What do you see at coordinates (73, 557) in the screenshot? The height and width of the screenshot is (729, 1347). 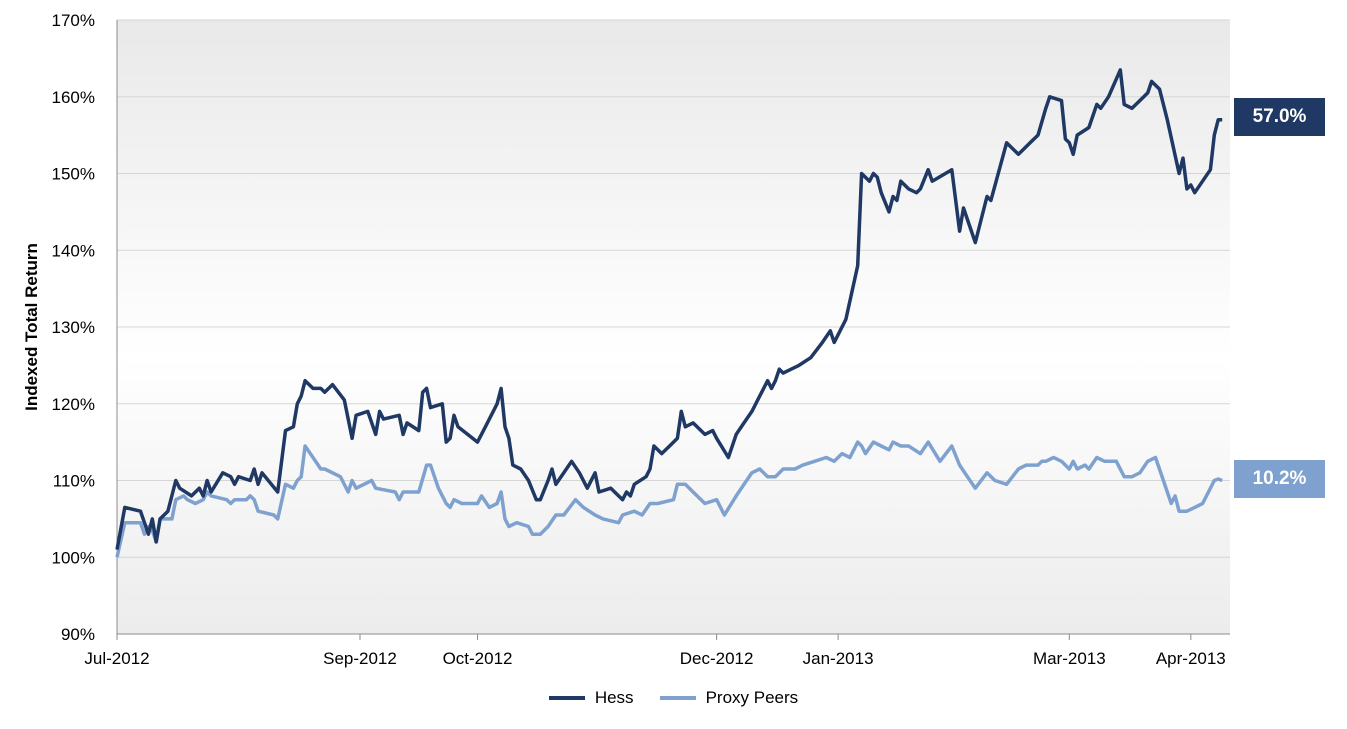 I see `y-tick-label: 100%` at bounding box center [73, 557].